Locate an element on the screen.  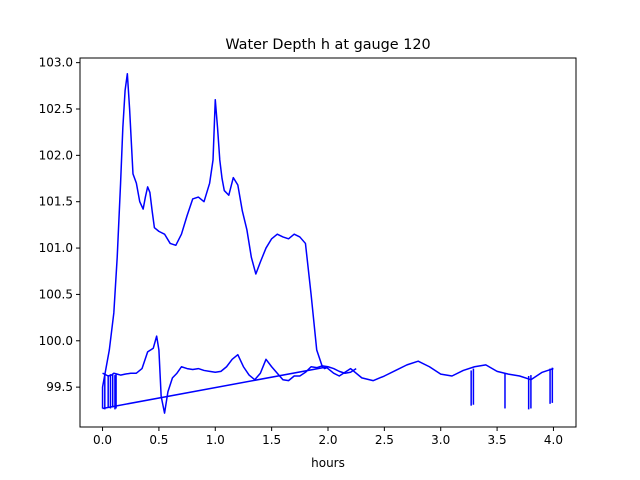
x-tick-label: 1.0 is located at coordinates (215, 440).